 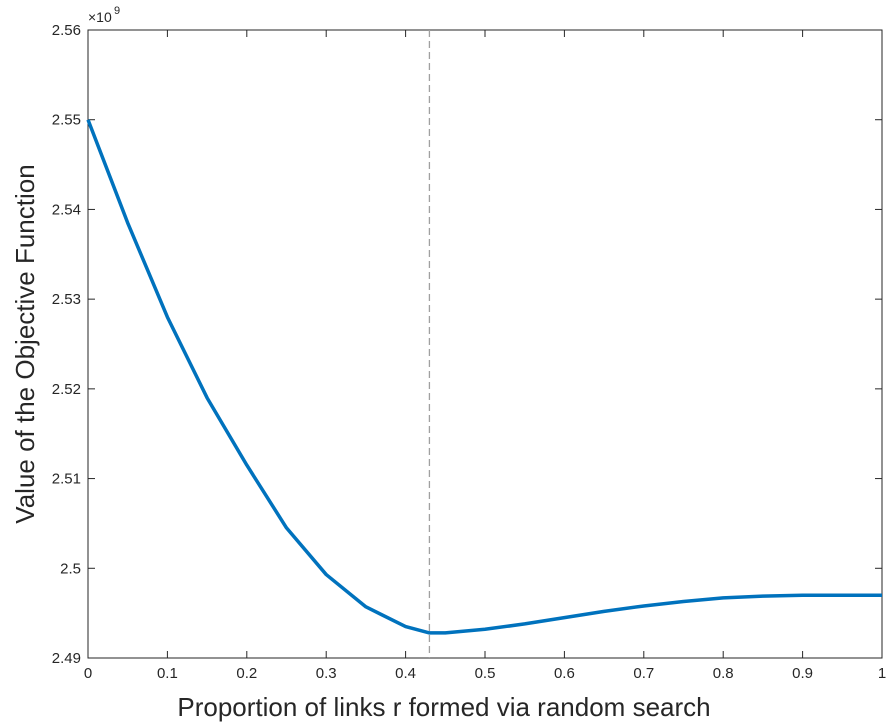 What do you see at coordinates (643, 673) in the screenshot?
I see `x-tick-label: 0.7` at bounding box center [643, 673].